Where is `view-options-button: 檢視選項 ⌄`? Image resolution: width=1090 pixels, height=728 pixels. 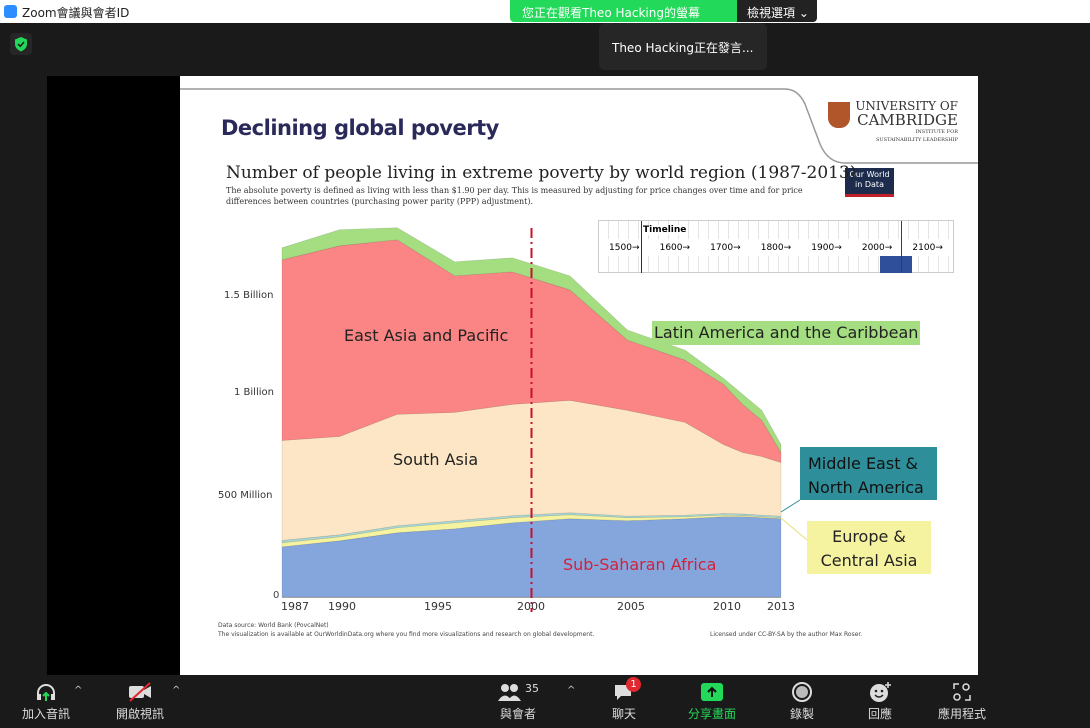 view-options-button: 檢視選項 ⌄ is located at coordinates (777, 11).